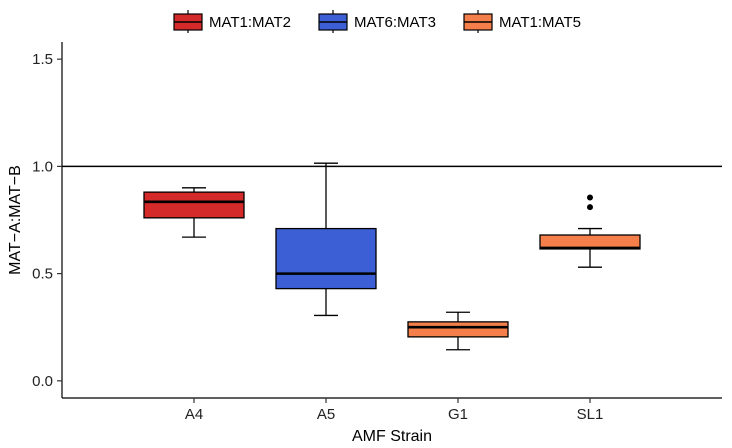 Image resolution: width=732 pixels, height=448 pixels. What do you see at coordinates (540, 22) in the screenshot?
I see `legend-label: MAT1:MAT5` at bounding box center [540, 22].